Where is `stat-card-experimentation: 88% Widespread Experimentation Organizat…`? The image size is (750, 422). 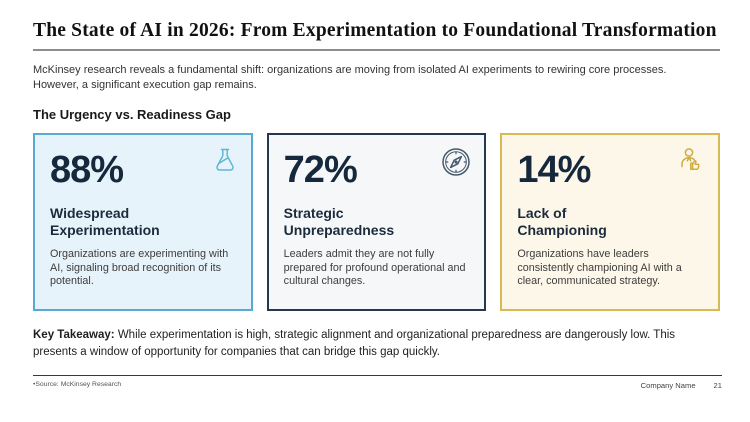 stat-card-experimentation: 88% Widespread Experimentation Organizat… is located at coordinates (143, 222).